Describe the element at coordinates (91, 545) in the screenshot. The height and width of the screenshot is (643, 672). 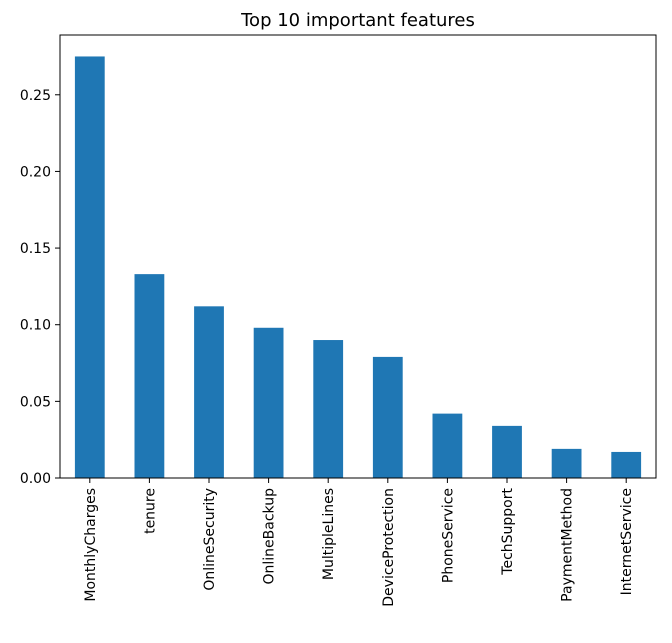
I see `x-tick-label: MonthlyCharges` at that location.